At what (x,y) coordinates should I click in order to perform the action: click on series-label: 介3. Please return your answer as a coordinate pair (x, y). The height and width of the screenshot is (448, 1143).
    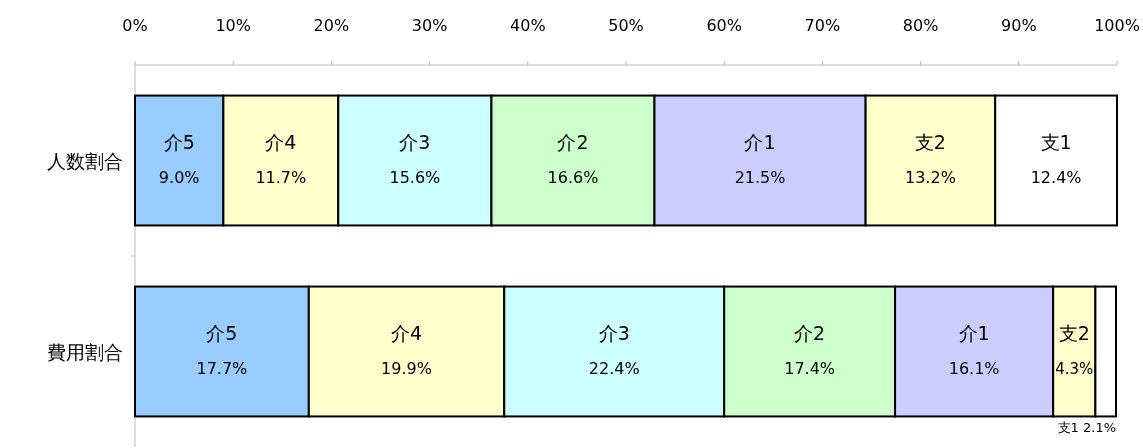
    Looking at the image, I should click on (415, 141).